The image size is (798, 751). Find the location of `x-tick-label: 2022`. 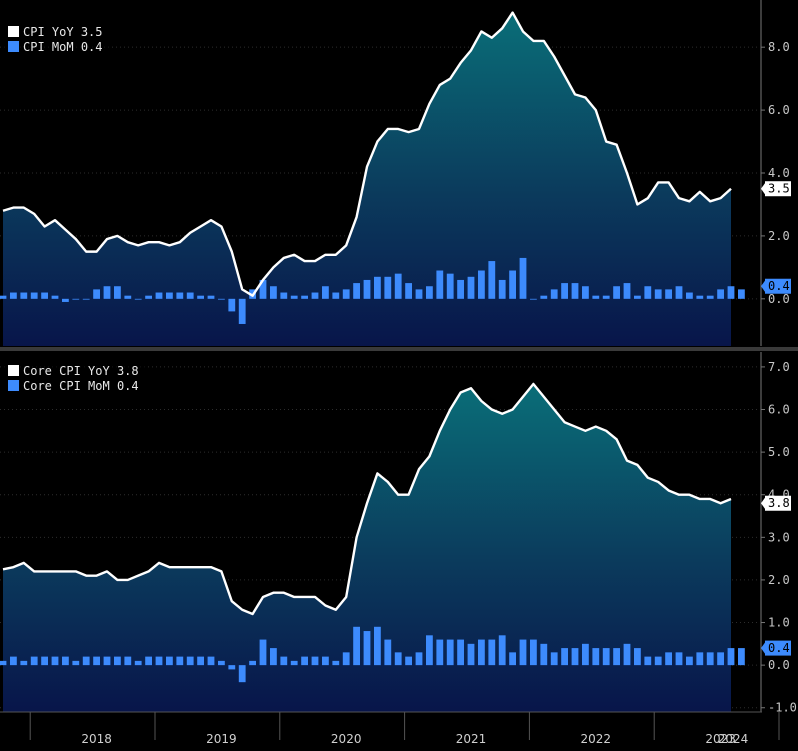

x-tick-label: 2022 is located at coordinates (596, 739).